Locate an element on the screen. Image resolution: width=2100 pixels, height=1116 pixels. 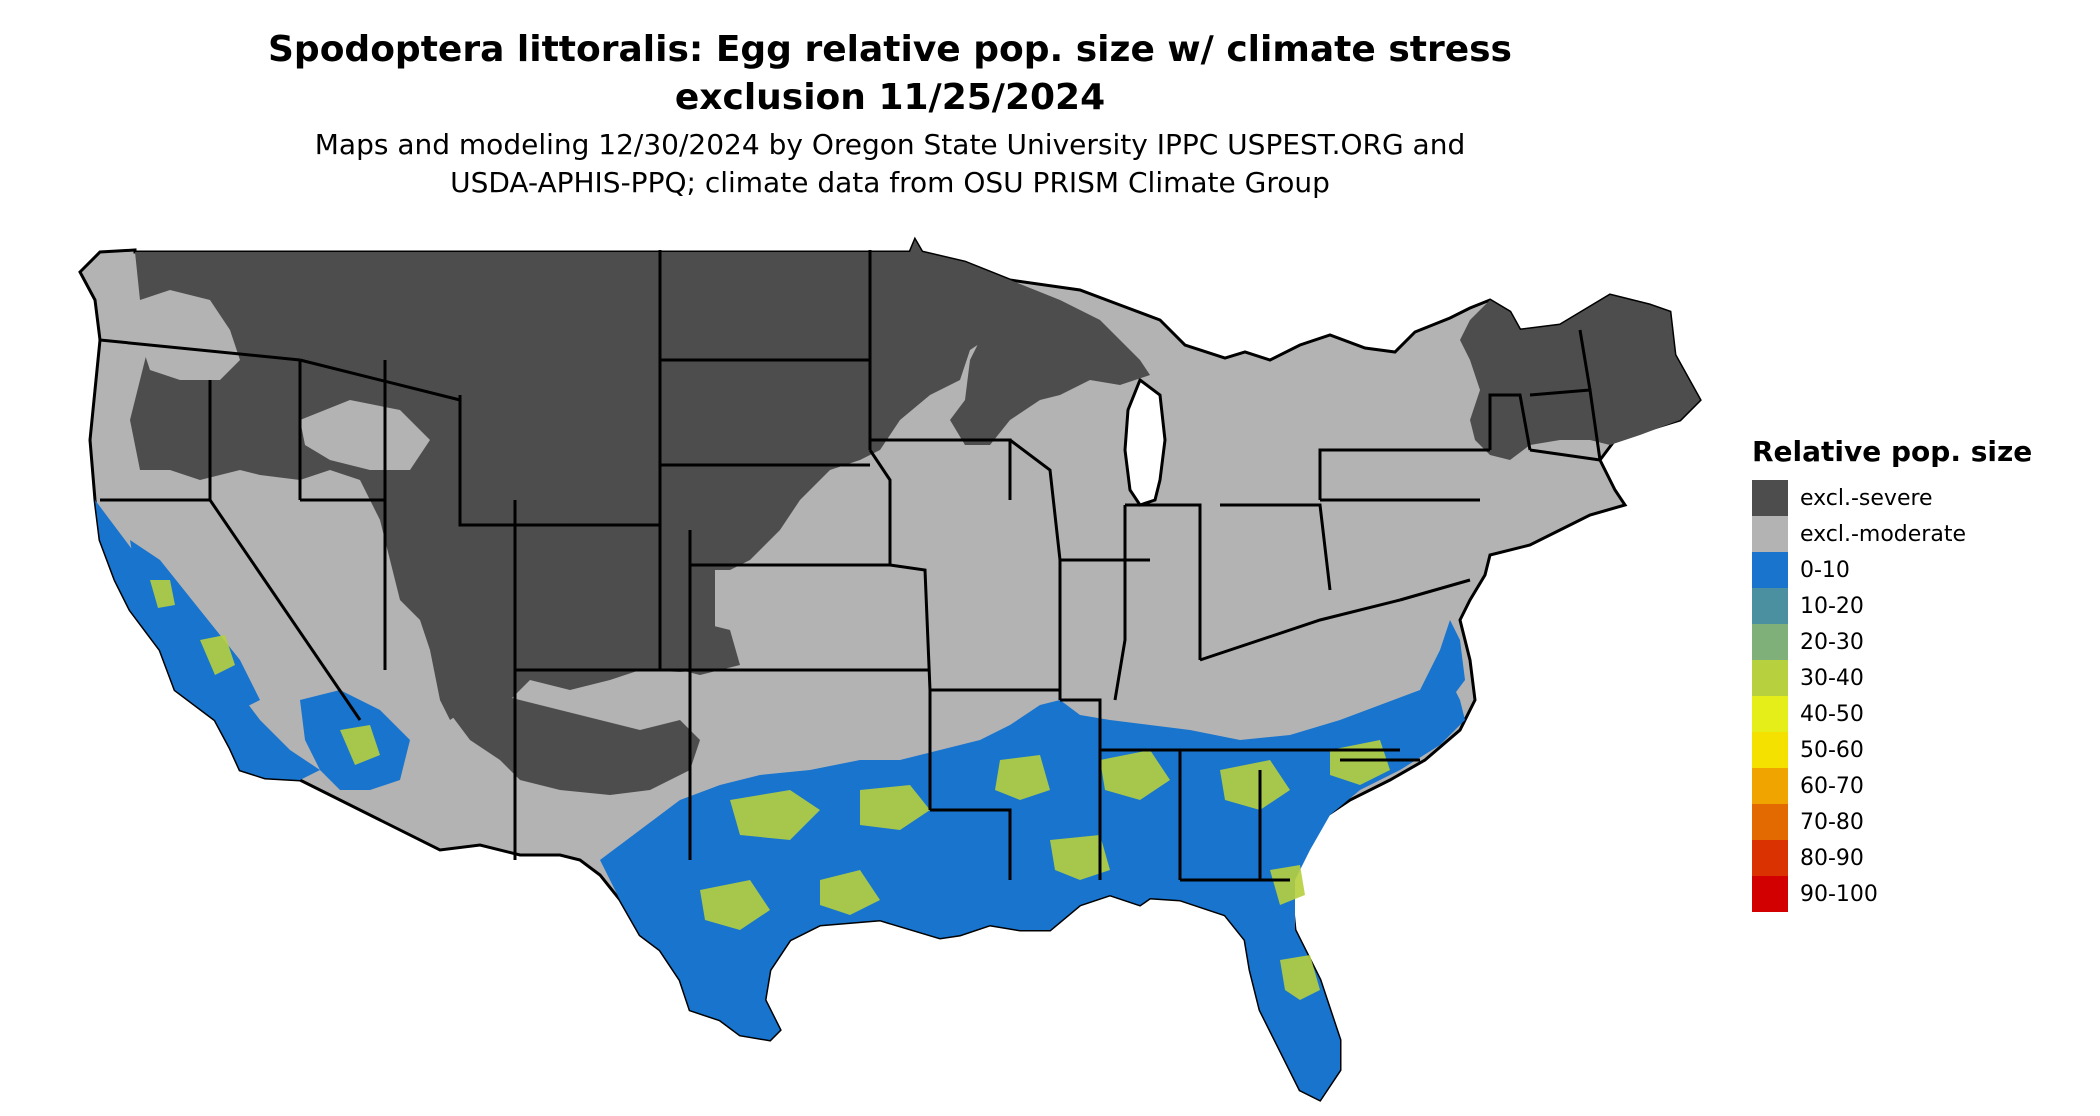
legend-label: 40-50 is located at coordinates (1832, 714).